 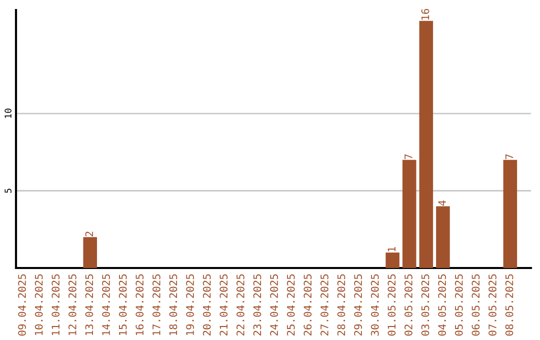 I want to click on x-tick-label: 28.04.2025, so click(x=341, y=305).